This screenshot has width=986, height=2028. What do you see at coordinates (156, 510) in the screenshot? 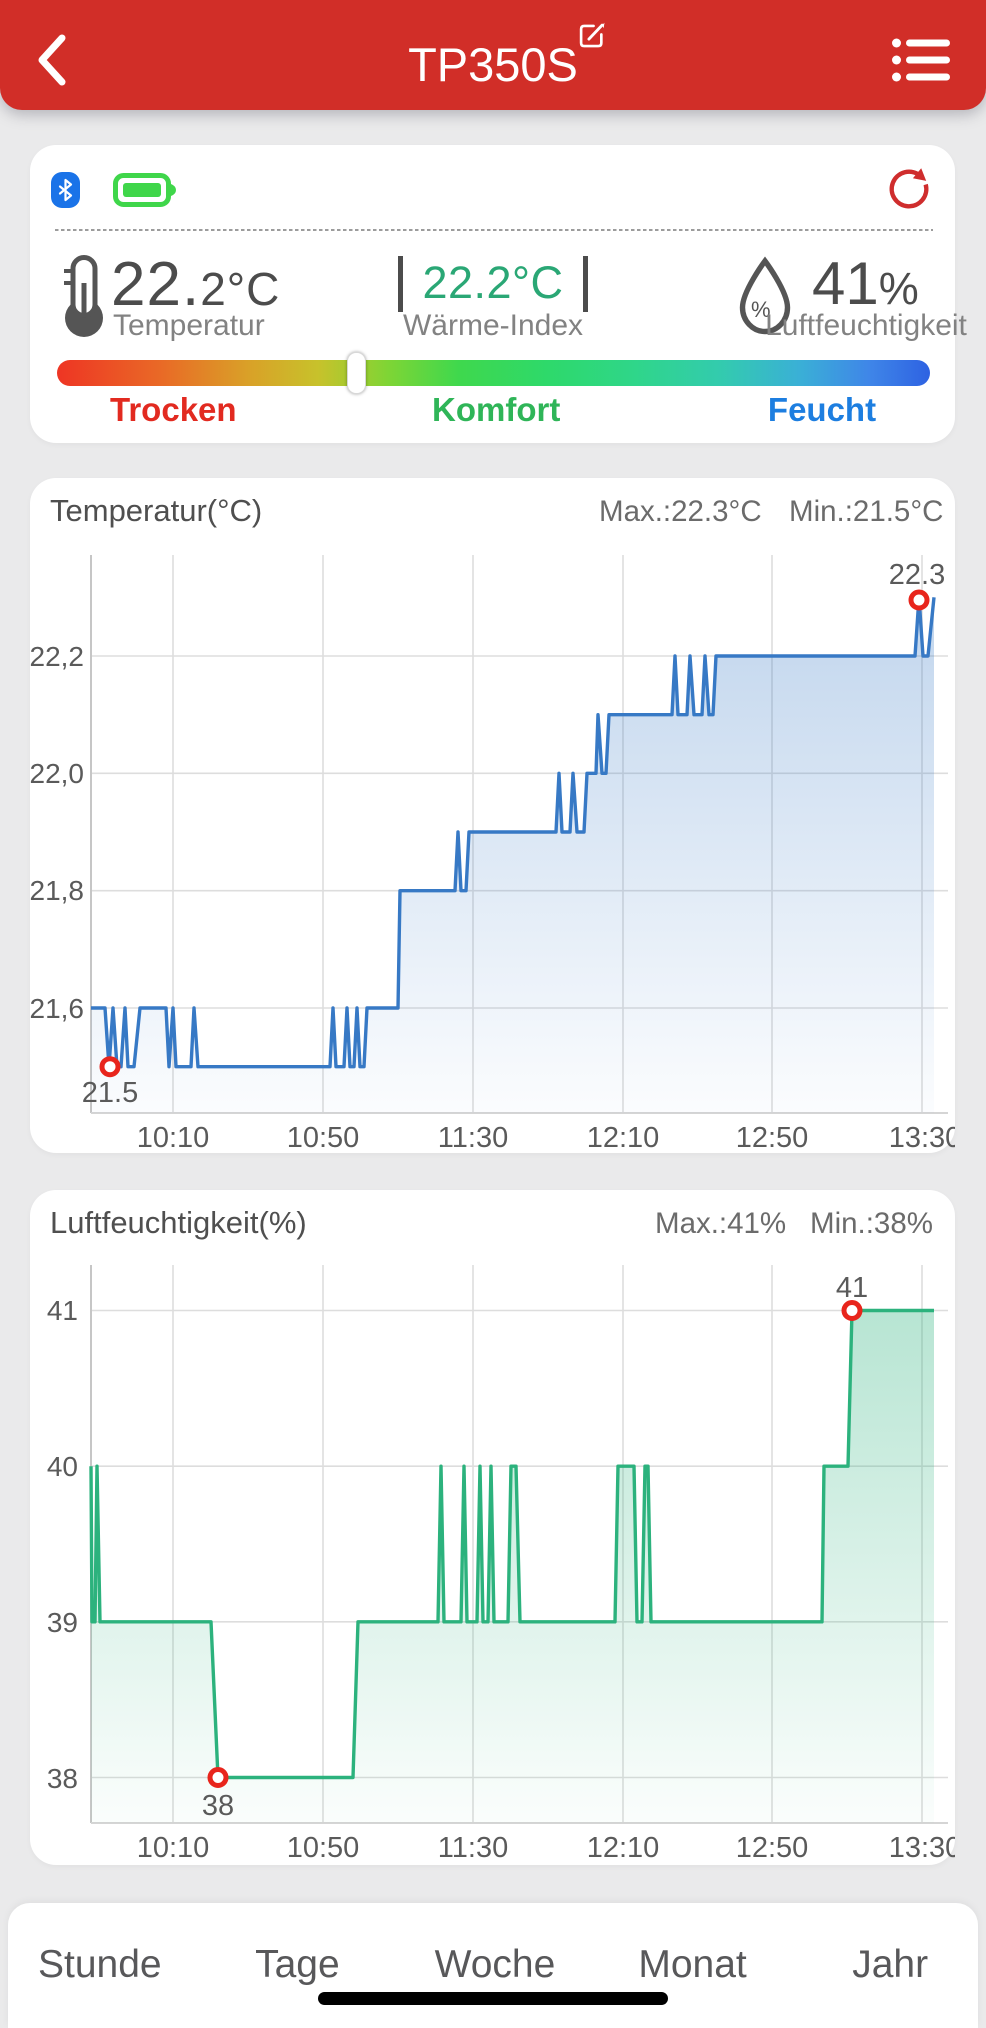
I see `svg-text: Temperatur(°C)` at bounding box center [156, 510].